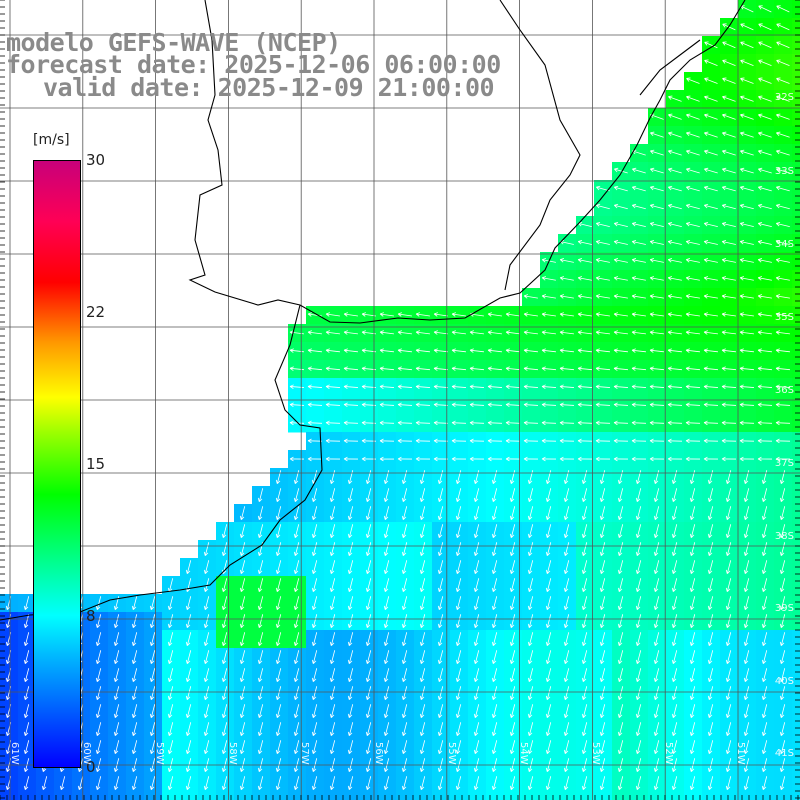 The height and width of the screenshot is (800, 800). I want to click on colorbar-tick-8: 8, so click(91, 616).